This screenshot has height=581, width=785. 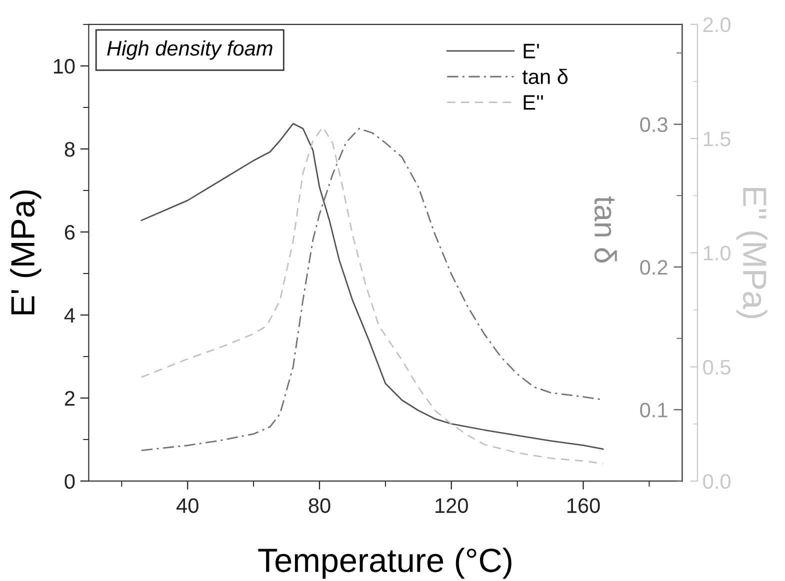 I want to click on y-axis-title: E' (MPa), so click(x=26, y=252).